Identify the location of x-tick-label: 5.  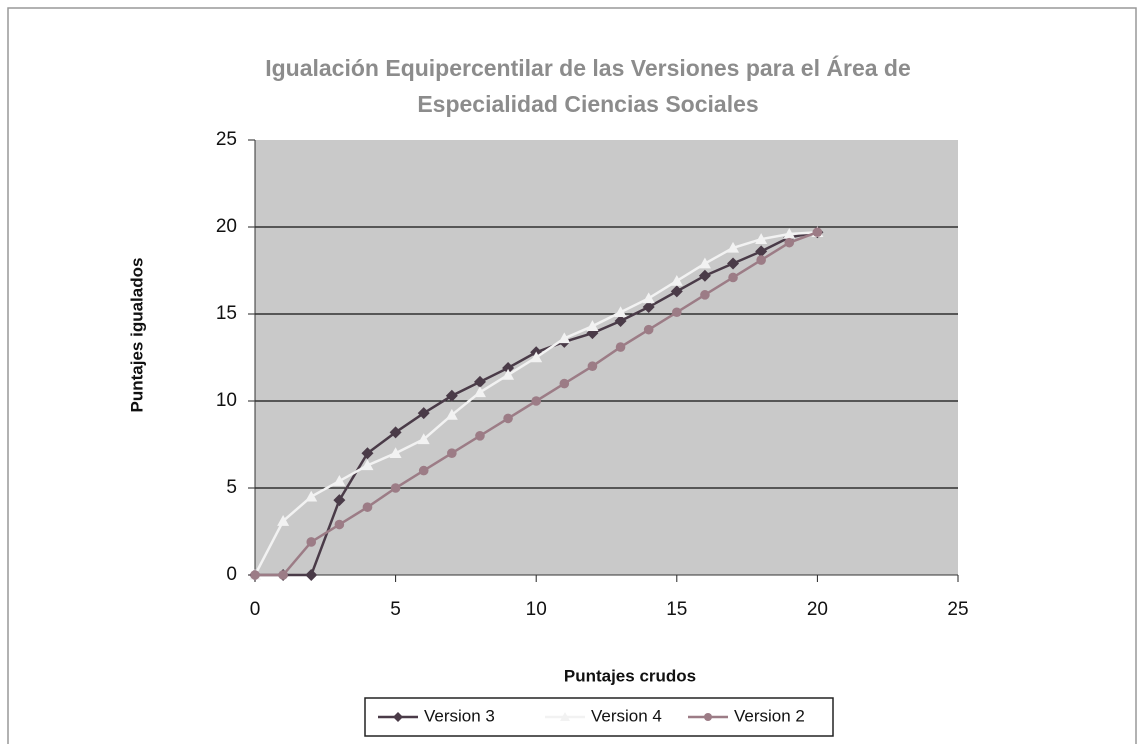
(395, 609).